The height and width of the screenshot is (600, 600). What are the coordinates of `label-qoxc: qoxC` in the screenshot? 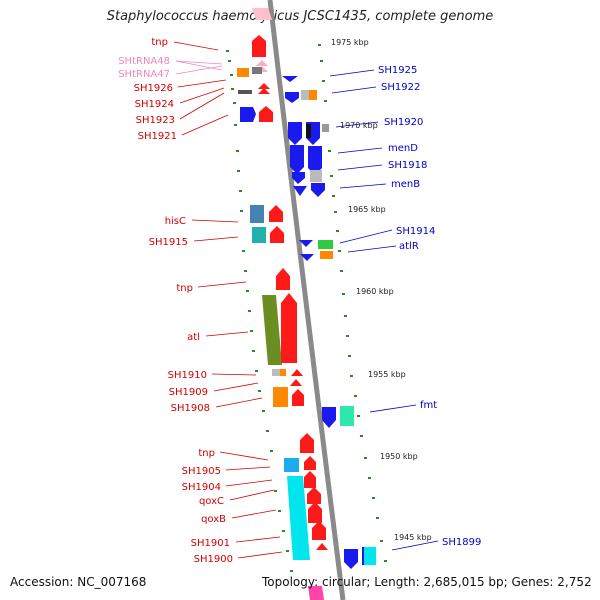 It's located at (211, 501).